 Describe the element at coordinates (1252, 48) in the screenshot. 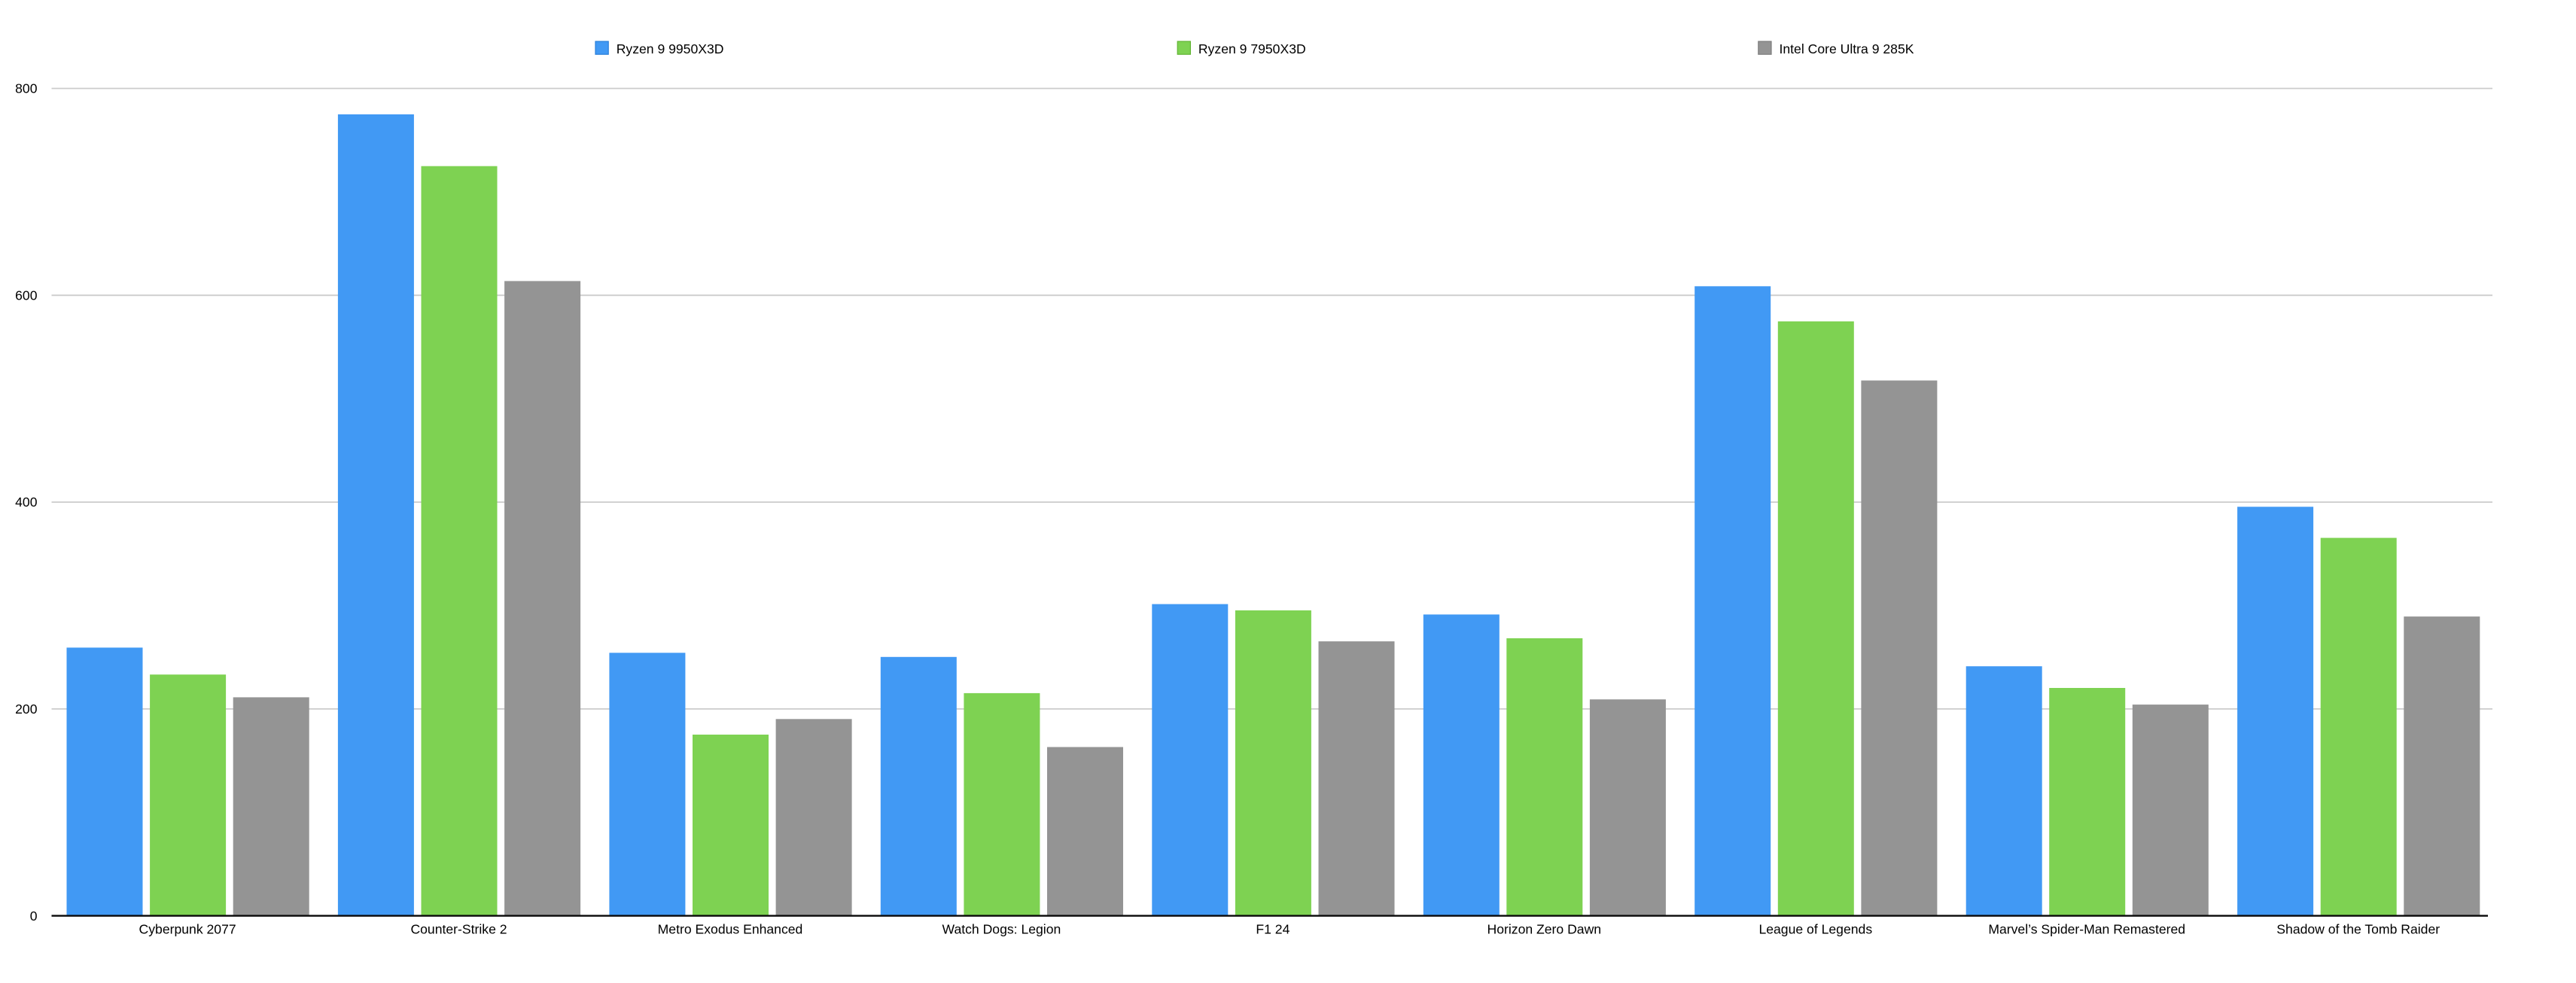

I see `svg-text: Ryzen 9 7950X3D` at that location.